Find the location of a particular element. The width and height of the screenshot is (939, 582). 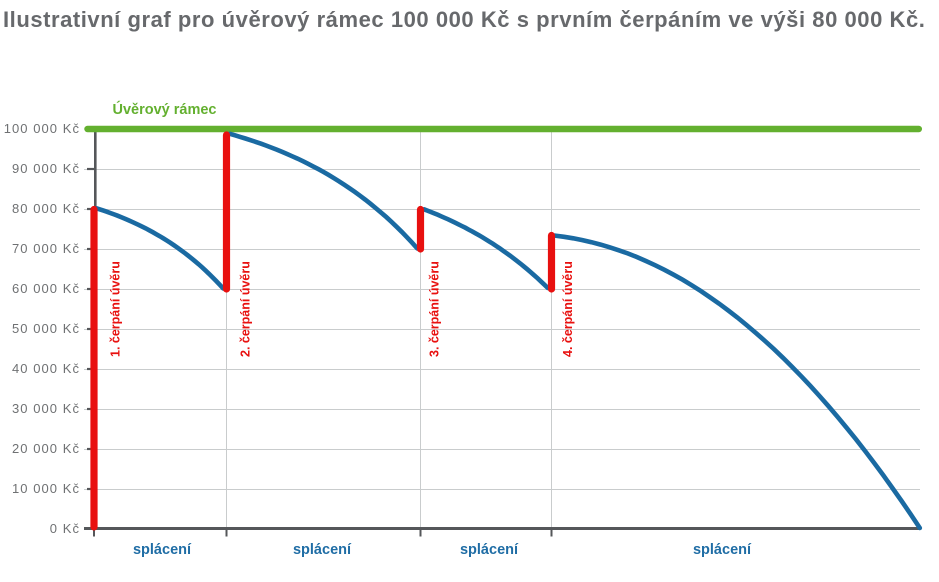

svg-text: 50 000 Kč is located at coordinates (46, 328).